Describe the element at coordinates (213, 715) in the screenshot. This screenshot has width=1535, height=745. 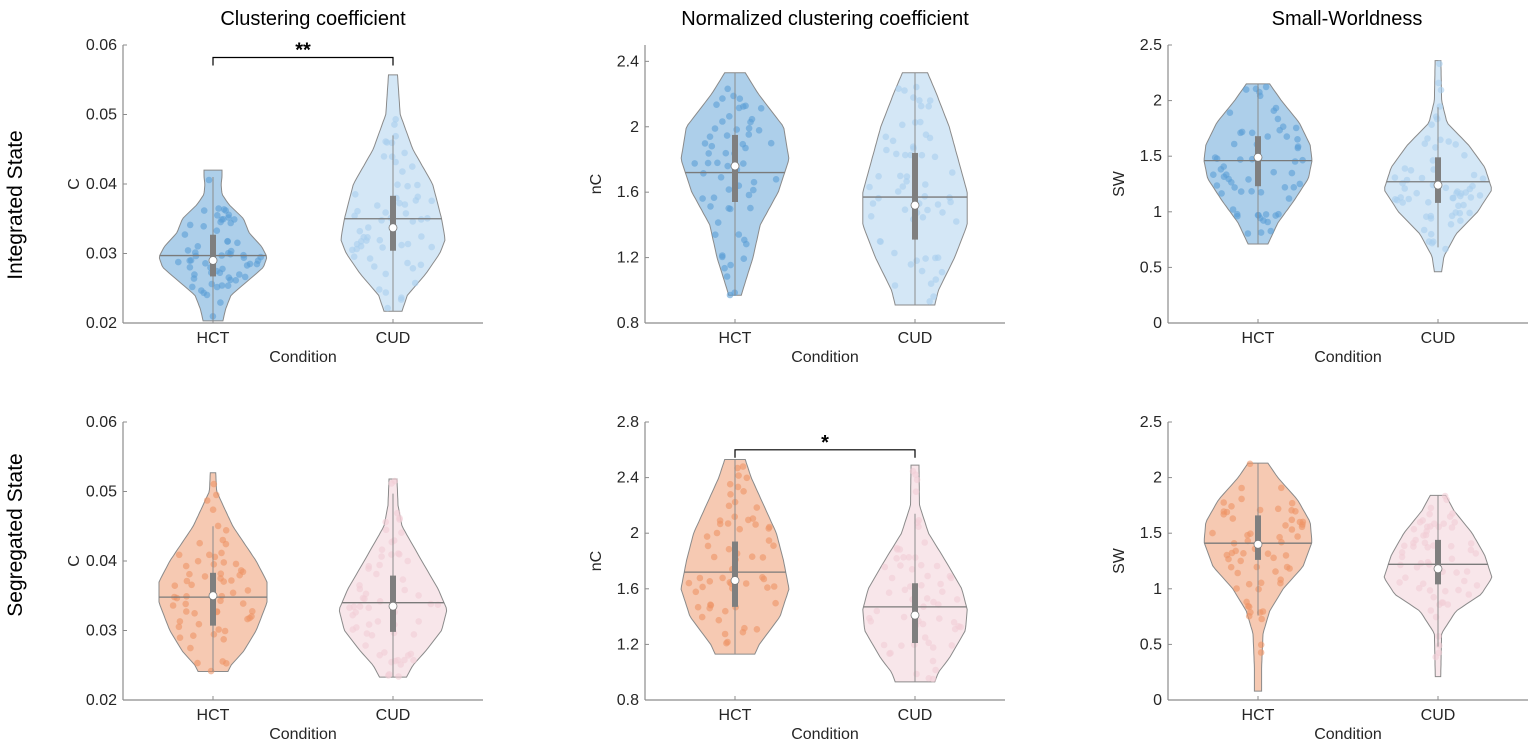
I see `x-tick-label: HCT` at that location.